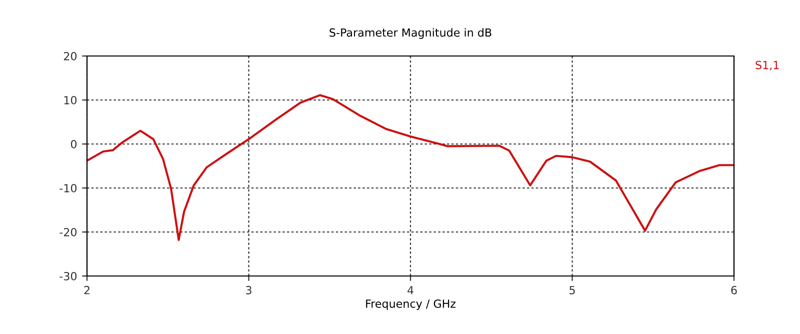 This screenshot has width=800, height=334. What do you see at coordinates (411, 304) in the screenshot?
I see `x-axis-title: Frequency / GHz` at bounding box center [411, 304].